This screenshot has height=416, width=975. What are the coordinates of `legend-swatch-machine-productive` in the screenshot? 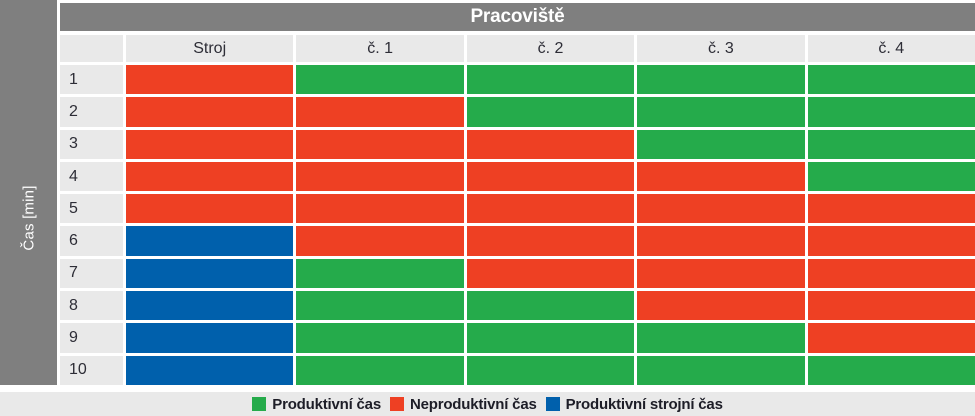 It's located at (552, 404).